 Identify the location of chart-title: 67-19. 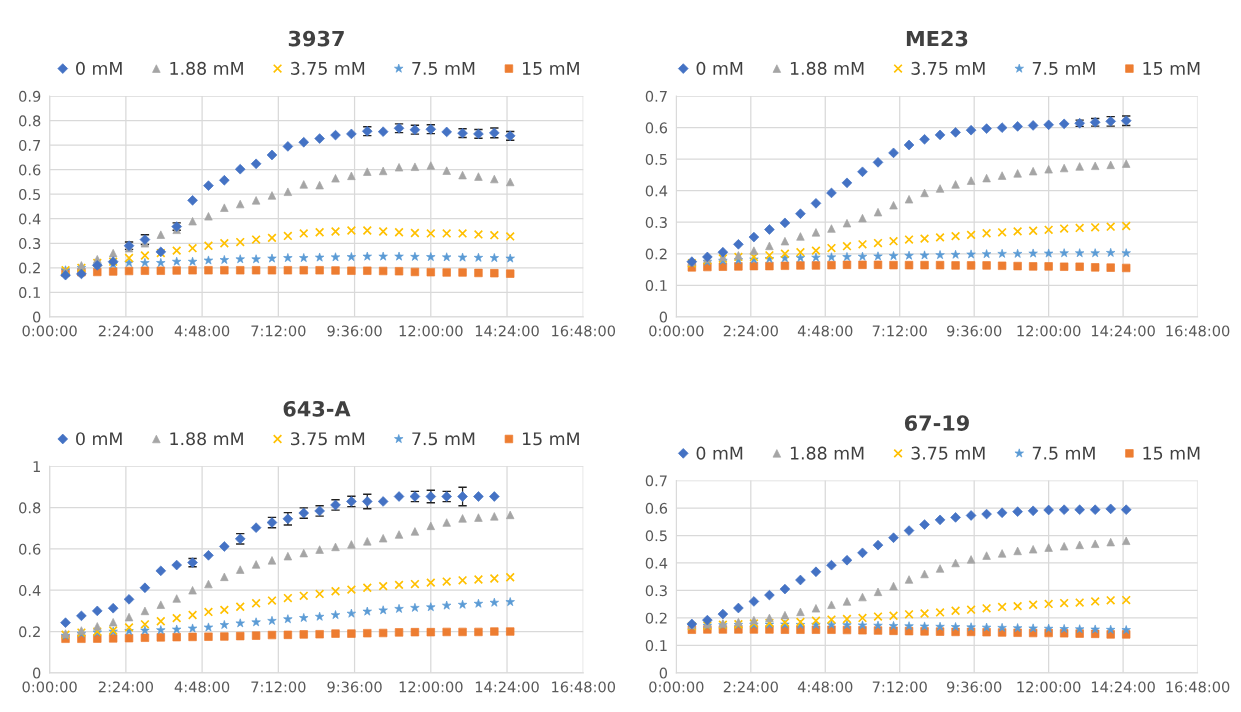
(936, 423).